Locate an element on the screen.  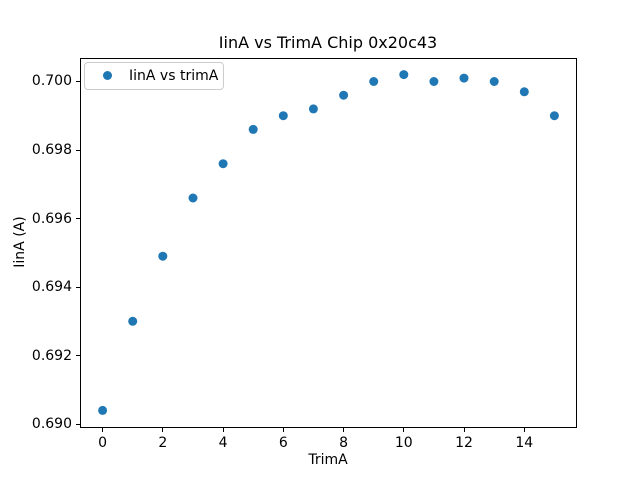
x-tick-label: 12 is located at coordinates (464, 442).